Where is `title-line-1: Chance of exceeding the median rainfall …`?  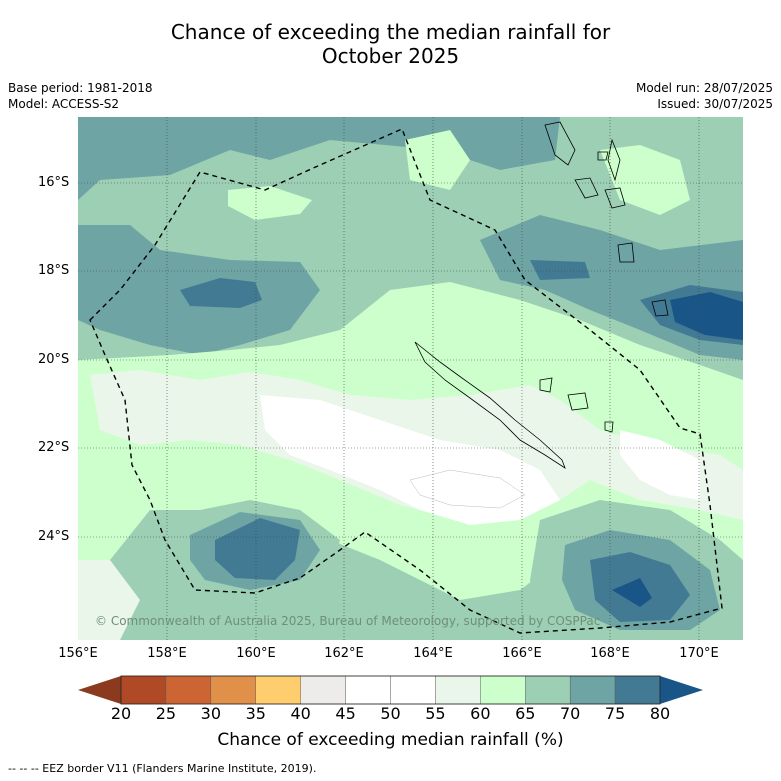 title-line-1: Chance of exceeding the median rainfall … is located at coordinates (390, 32).